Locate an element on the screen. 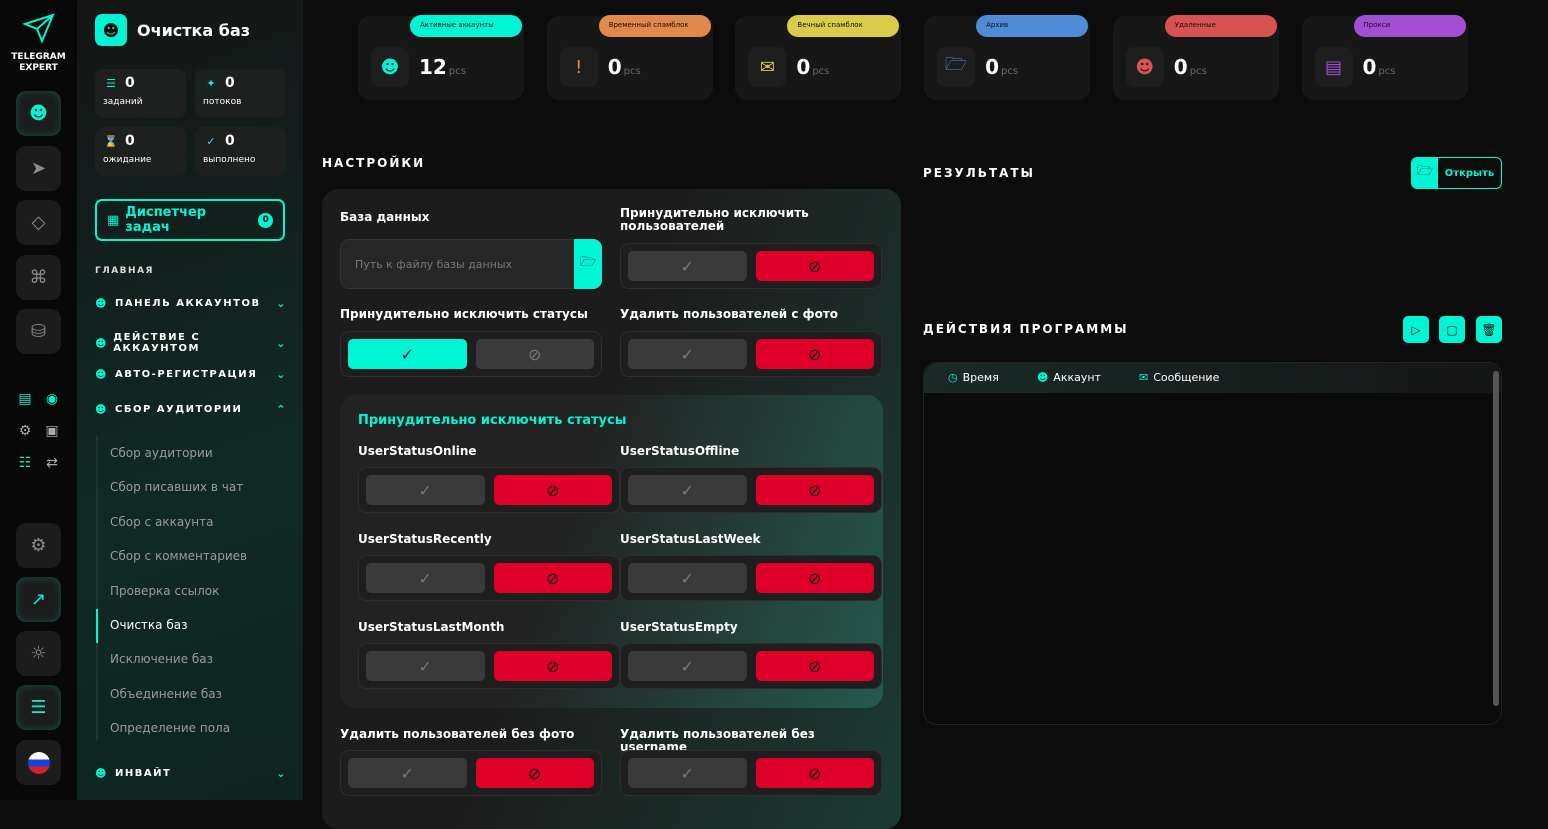  stat-card: Удаленные ☻ 0 pcs is located at coordinates (1195, 55).